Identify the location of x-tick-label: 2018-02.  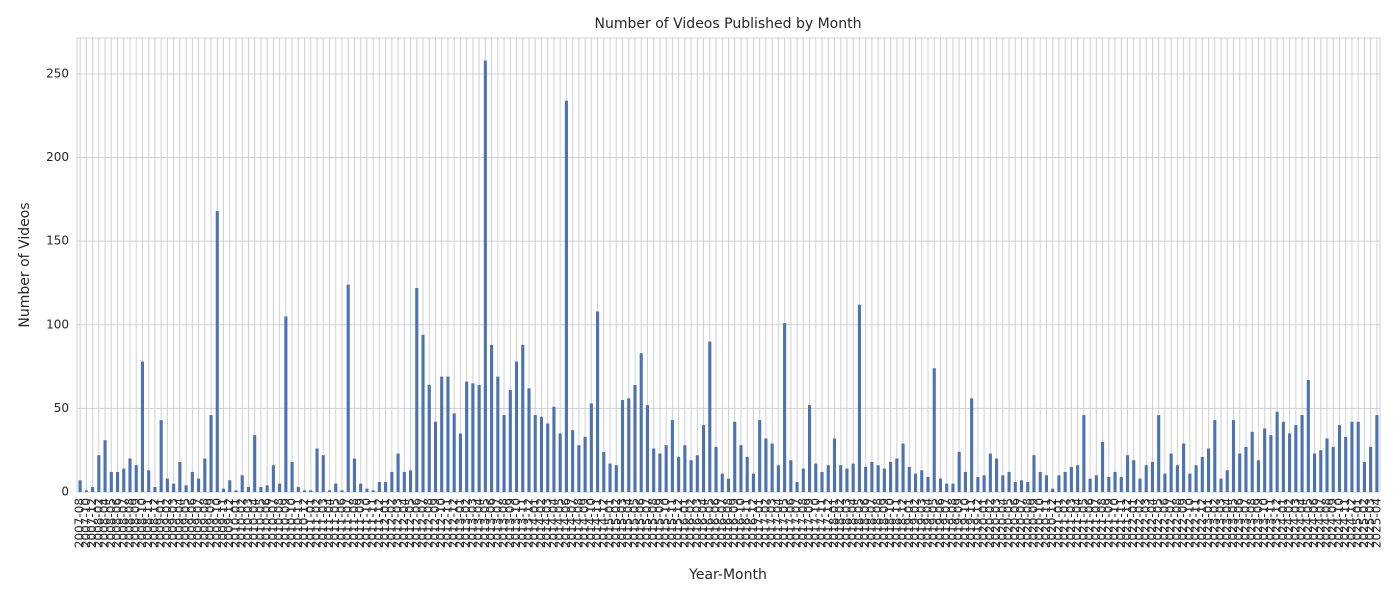
(840, 523).